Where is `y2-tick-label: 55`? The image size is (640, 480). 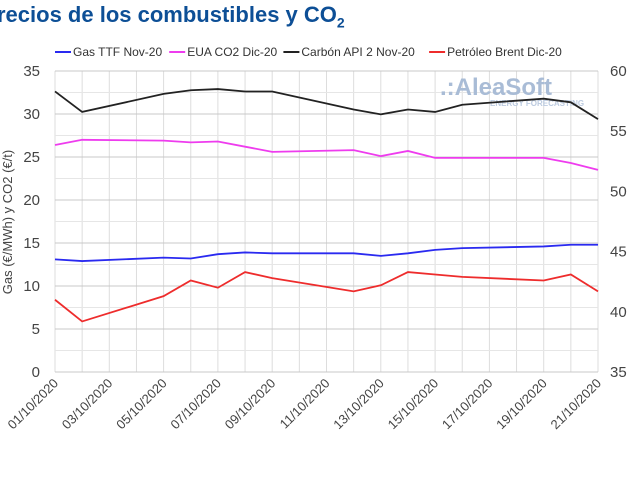
y2-tick-label: 55 is located at coordinates (618, 131).